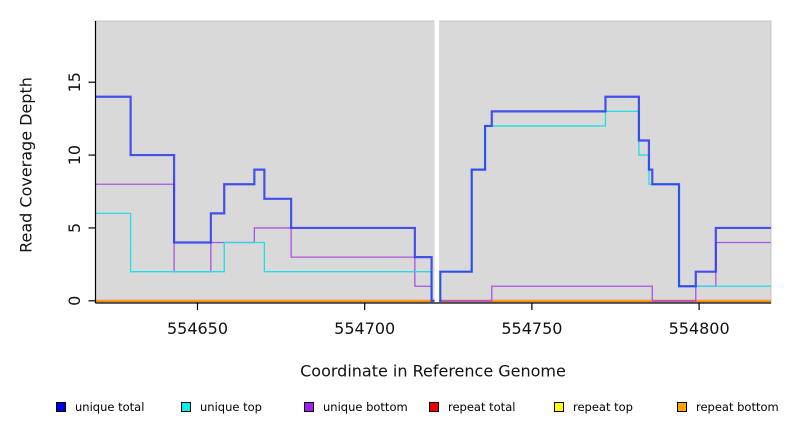 The image size is (792, 432). Describe the element at coordinates (433, 371) in the screenshot. I see `x-axis-title: Coordinate in Reference Genome` at that location.